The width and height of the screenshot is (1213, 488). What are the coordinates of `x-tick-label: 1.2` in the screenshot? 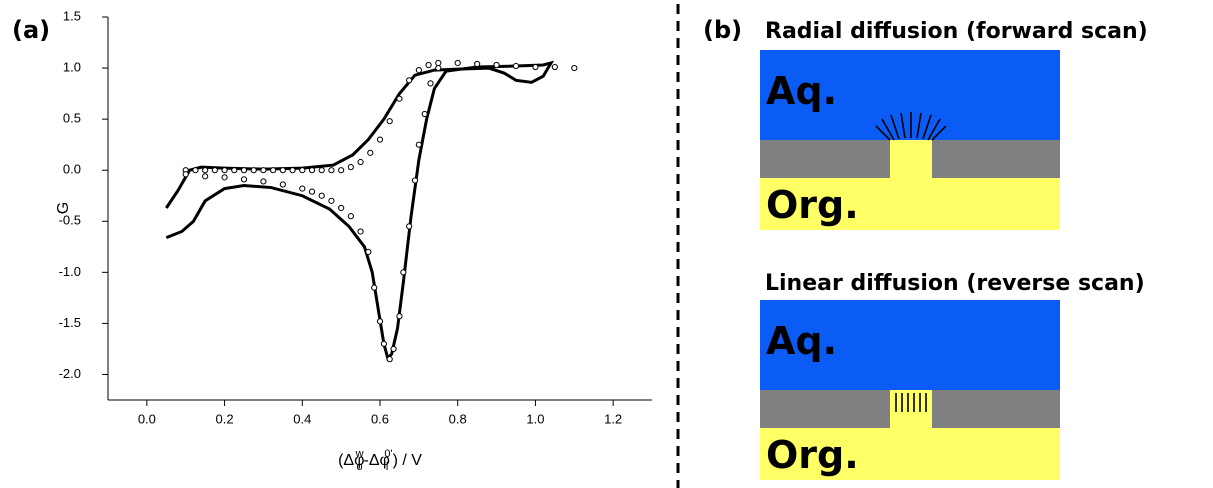 It's located at (613, 418).